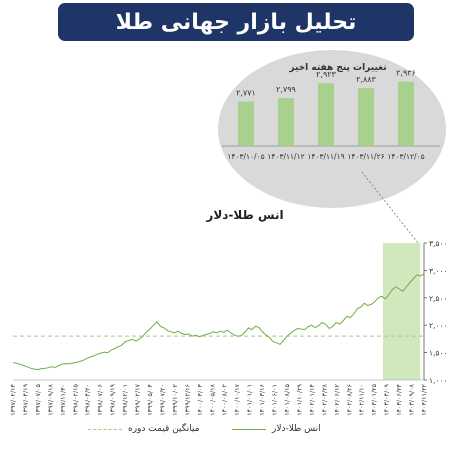 The width and height of the screenshot is (474, 450). I want to click on bar-category-label: ۱۴۰۳/۱۱/۱۲, so click(285, 156).